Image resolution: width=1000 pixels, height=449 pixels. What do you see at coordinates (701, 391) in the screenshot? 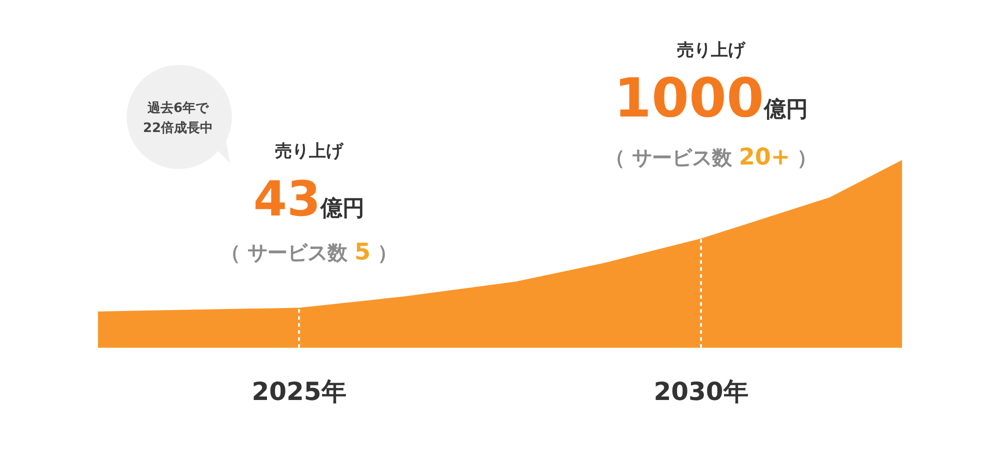
I see `x-tick-label: 2030年` at bounding box center [701, 391].